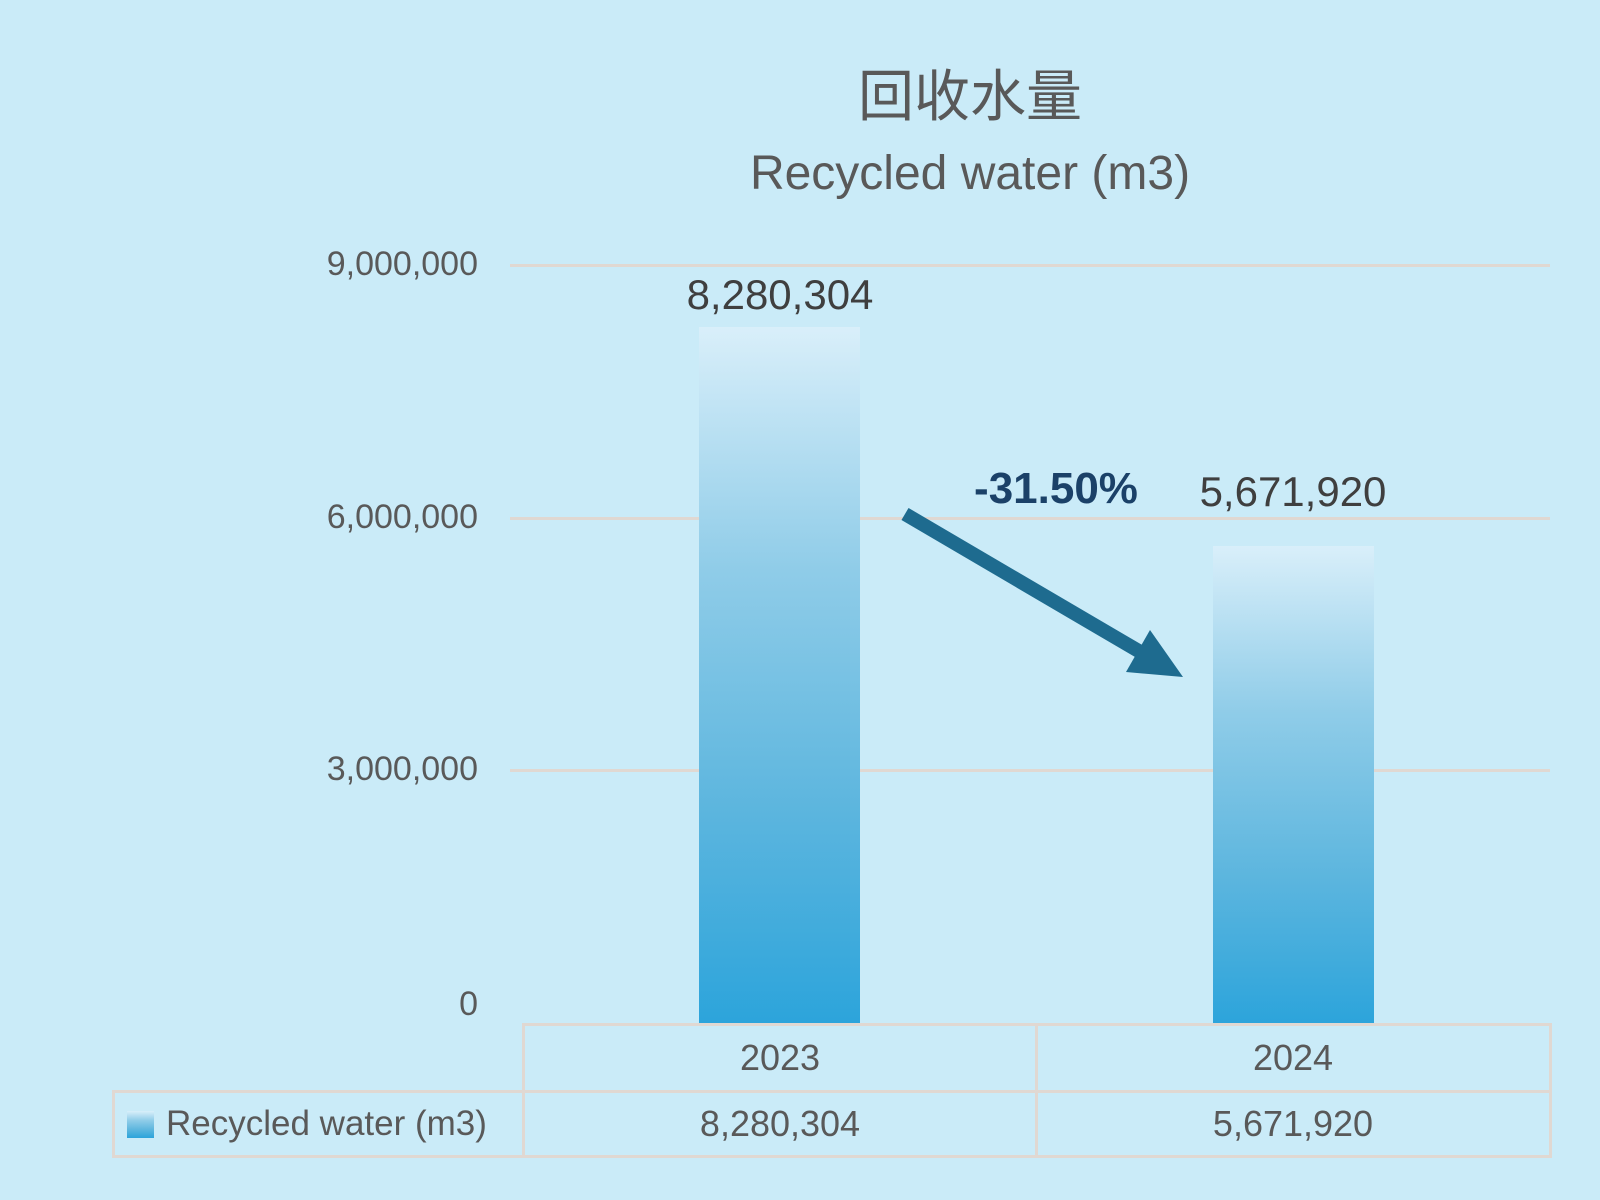 The width and height of the screenshot is (1600, 1200). Describe the element at coordinates (780, 1057) in the screenshot. I see `table-header-2023: 2023` at that location.